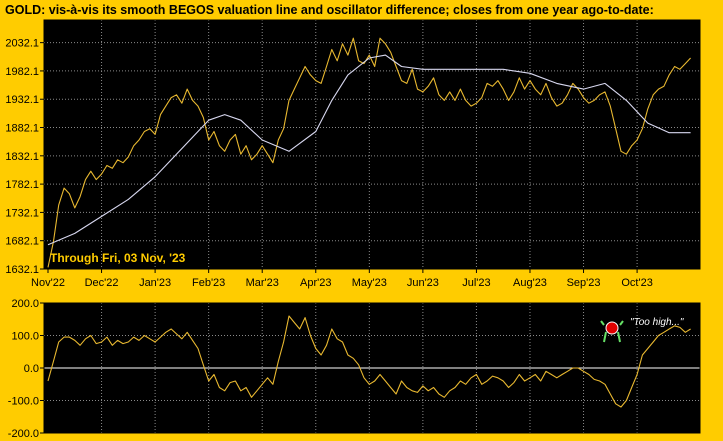 This screenshot has height=441, width=723. Describe the element at coordinates (22, 185) in the screenshot. I see `price-ytick-label: 1782.1` at that location.